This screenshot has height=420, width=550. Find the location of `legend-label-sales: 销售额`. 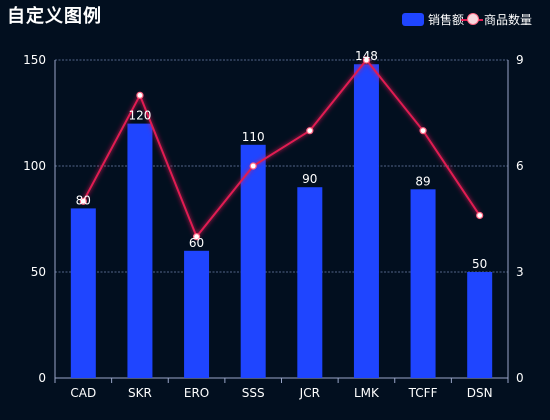

legend-label-sales: 销售额 is located at coordinates (446, 20).